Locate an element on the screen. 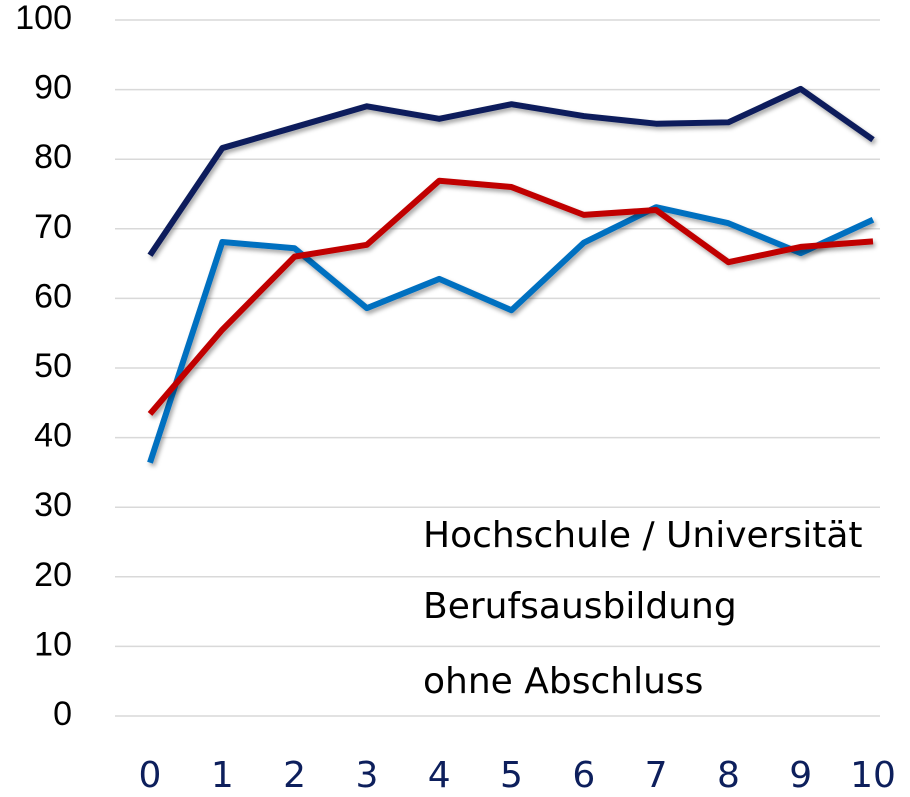 The width and height of the screenshot is (910, 797). y-tick-label: 70 is located at coordinates (53, 227).